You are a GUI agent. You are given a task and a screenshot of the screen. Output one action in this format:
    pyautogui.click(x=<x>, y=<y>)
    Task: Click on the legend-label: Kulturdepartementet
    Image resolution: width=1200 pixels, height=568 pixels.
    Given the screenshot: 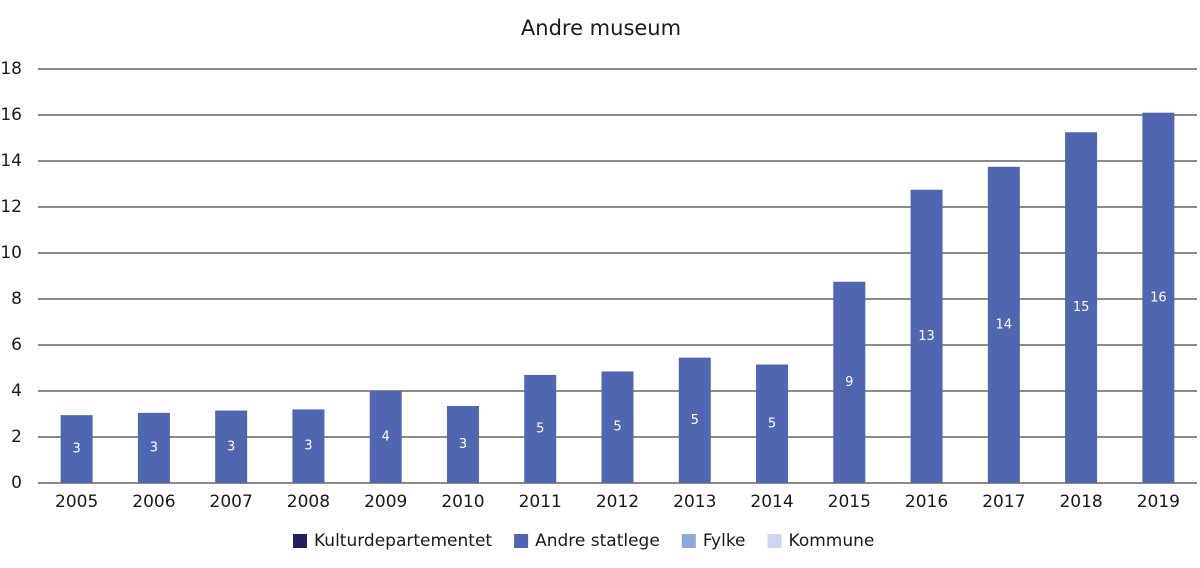 What is the action you would take?
    pyautogui.click(x=403, y=541)
    